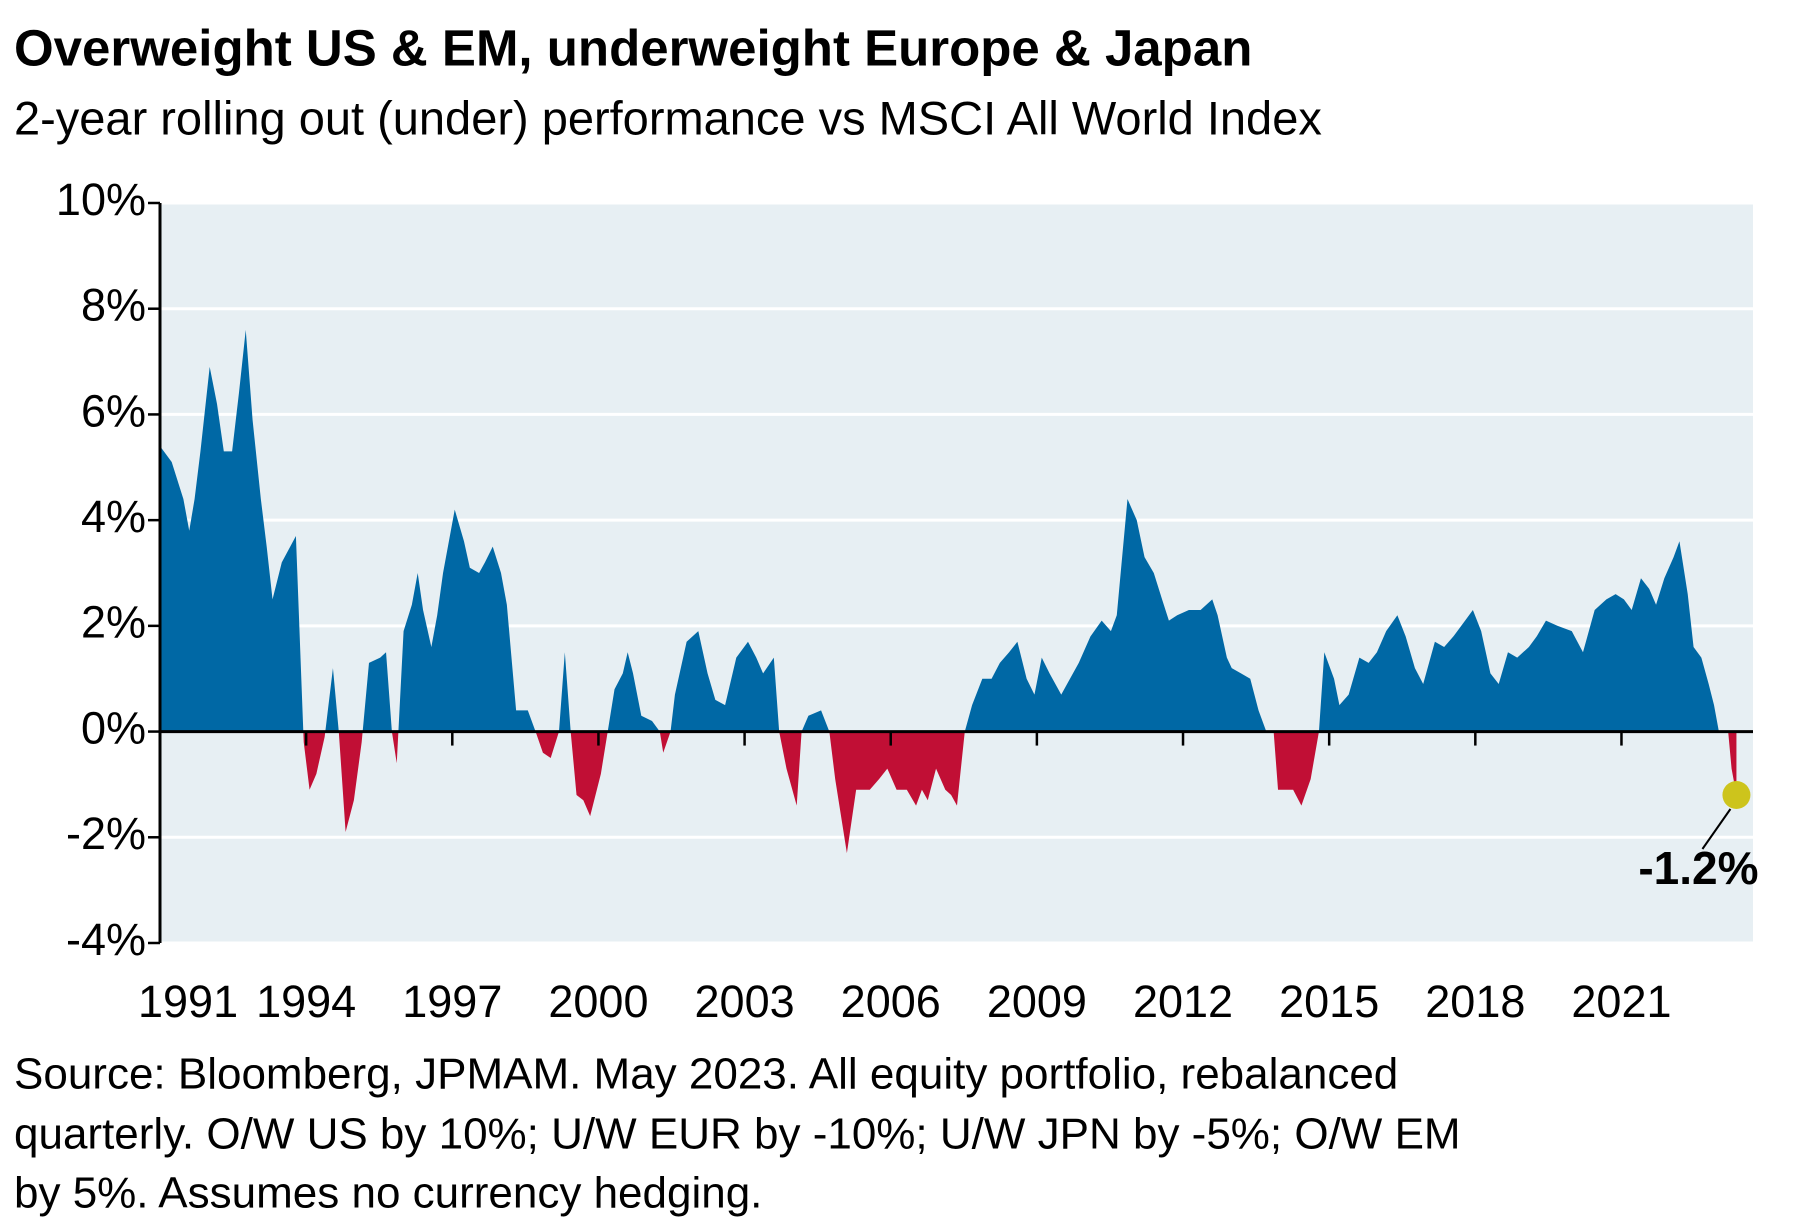 The image size is (1800, 1223). What do you see at coordinates (1329, 1001) in the screenshot?
I see `x-tick-label: 2015` at bounding box center [1329, 1001].